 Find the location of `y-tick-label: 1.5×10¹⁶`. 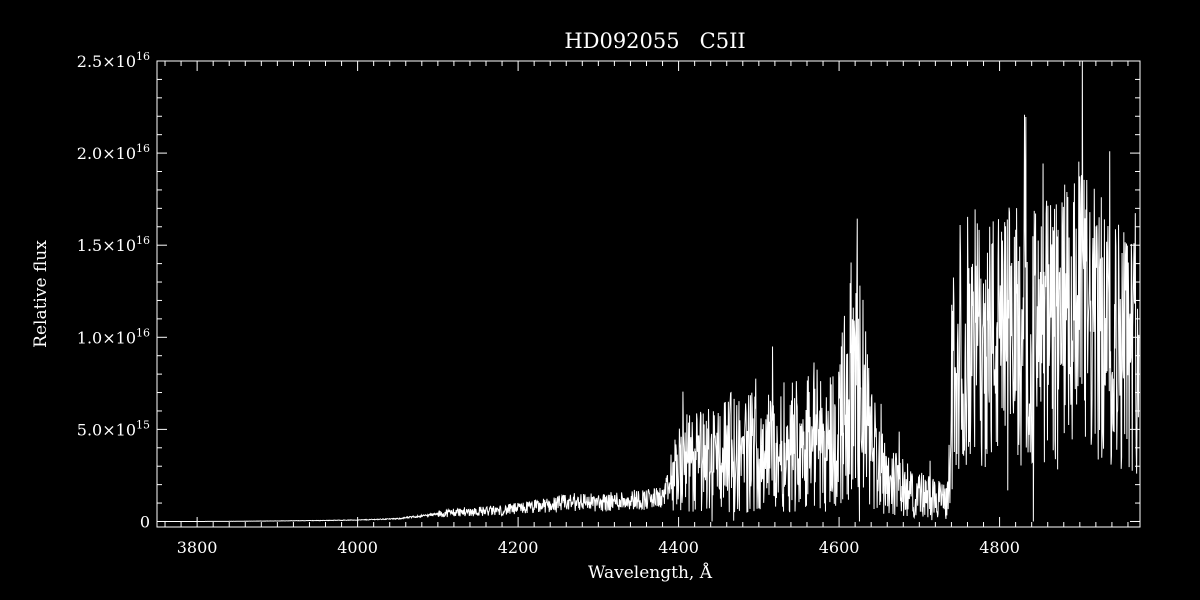

y-tick-label: 1.5×10¹⁶ is located at coordinates (113, 244).